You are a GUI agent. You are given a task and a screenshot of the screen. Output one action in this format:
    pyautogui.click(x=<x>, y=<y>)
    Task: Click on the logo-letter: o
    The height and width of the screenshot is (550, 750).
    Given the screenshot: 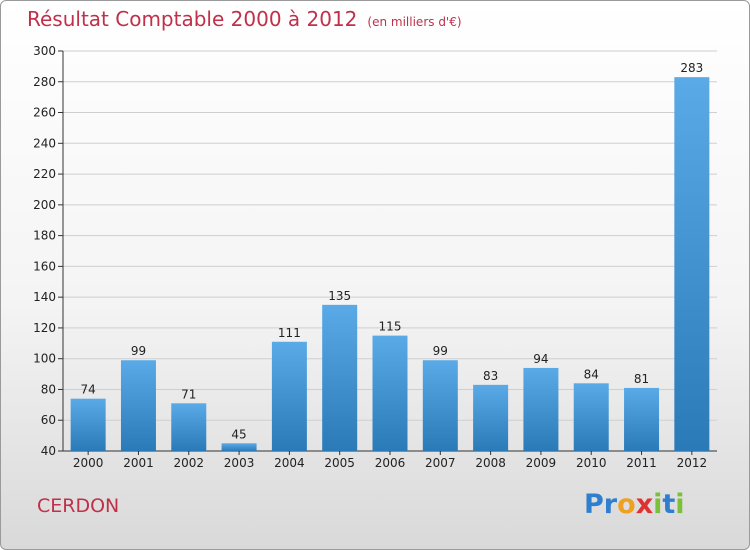 What is the action you would take?
    pyautogui.click(x=626, y=504)
    